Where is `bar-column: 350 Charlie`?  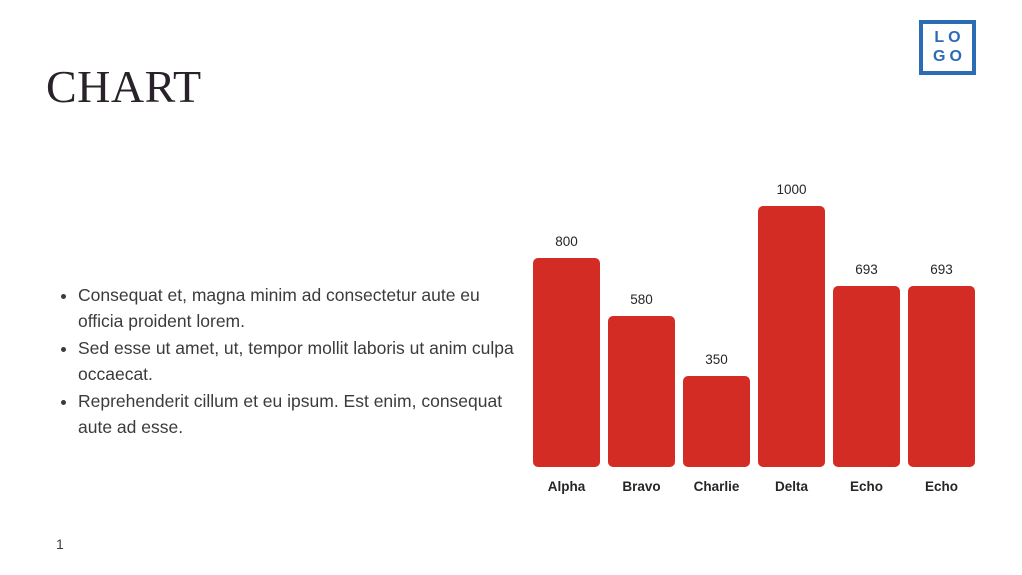 bar-column: 350 Charlie is located at coordinates (716, 424).